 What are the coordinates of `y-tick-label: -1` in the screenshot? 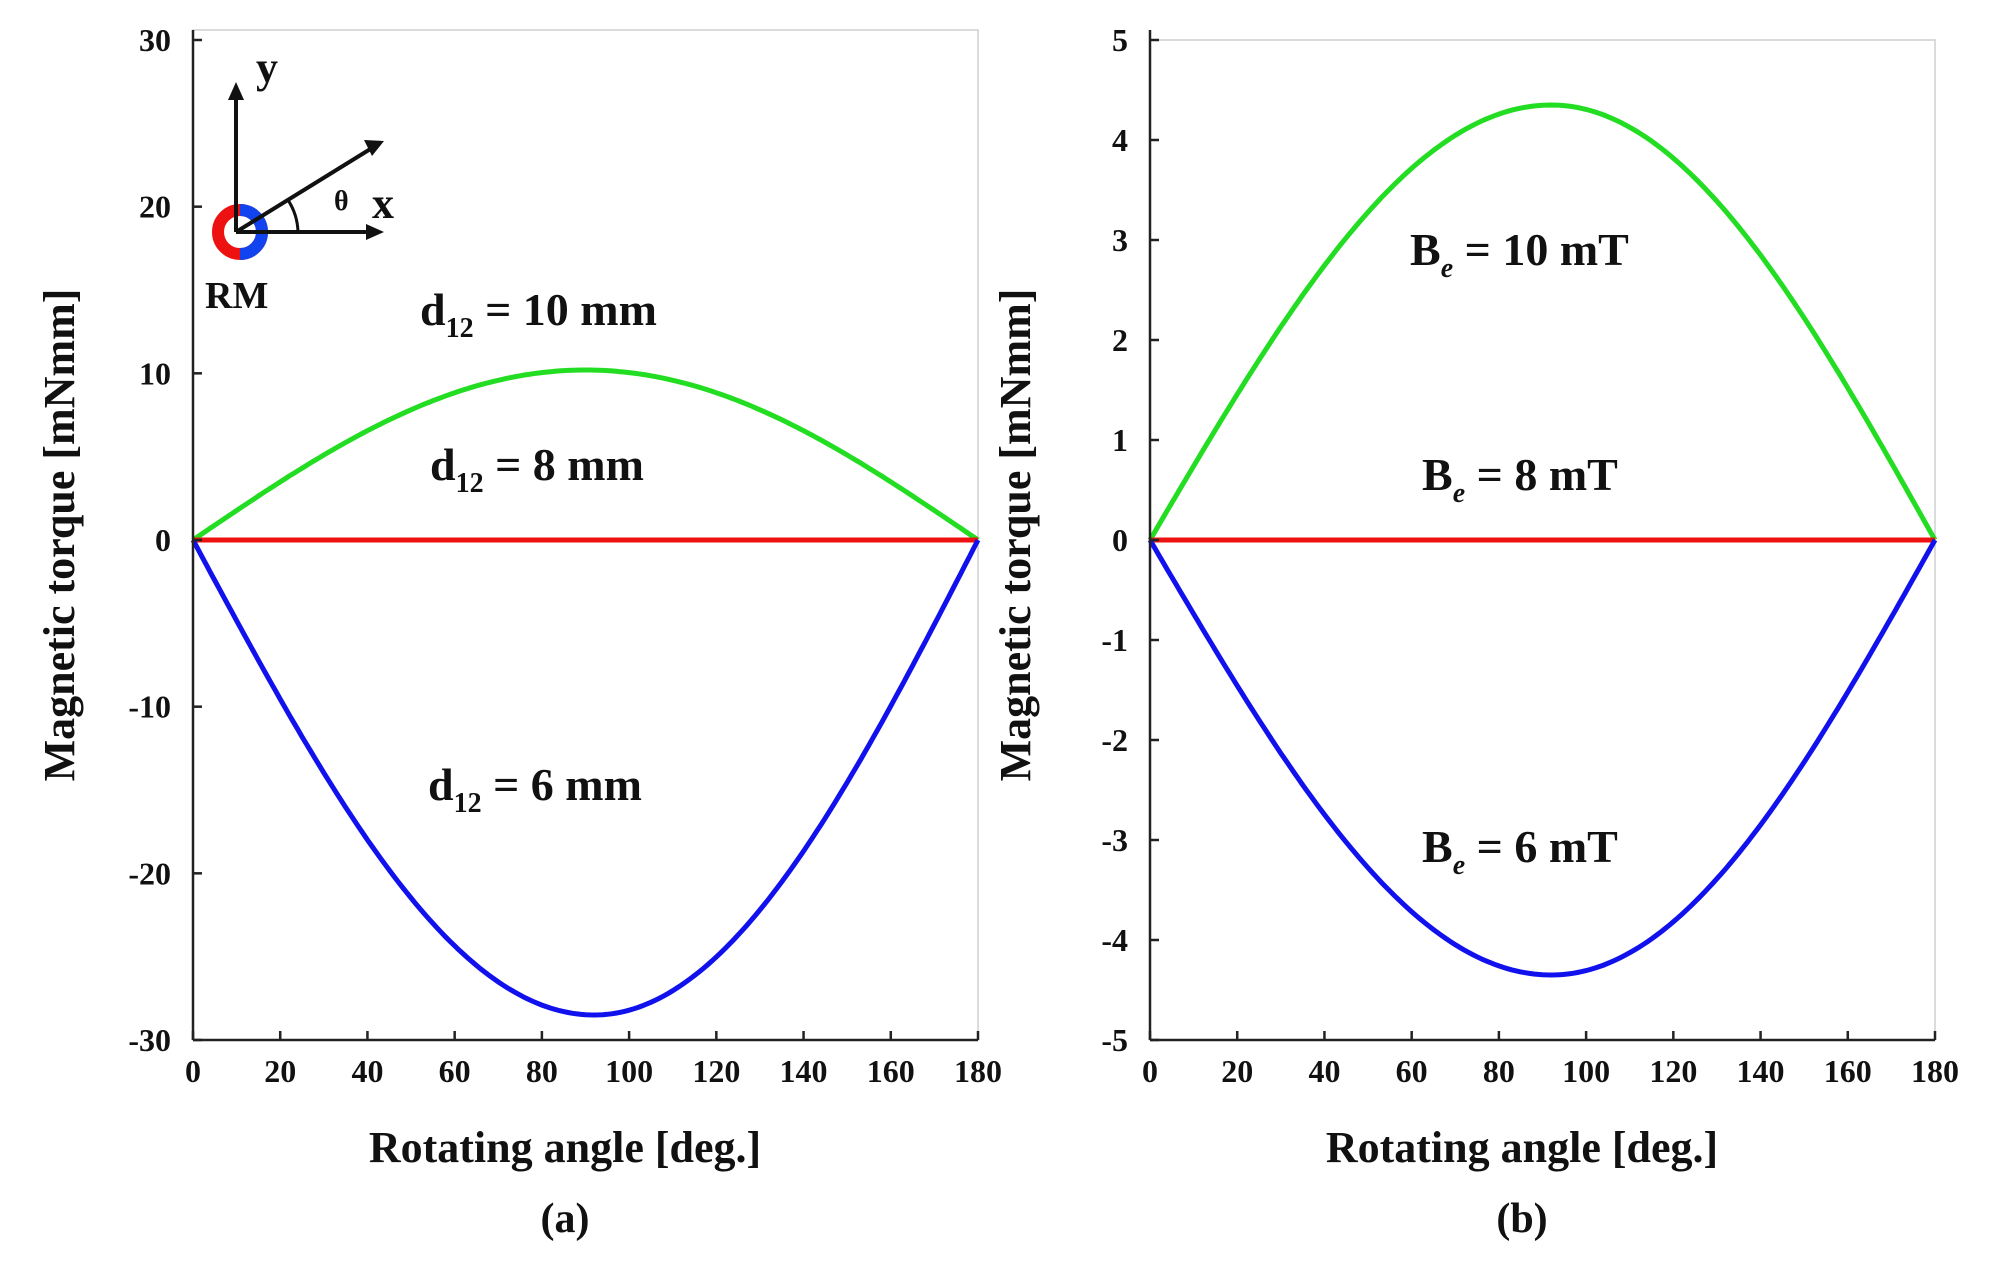 It's located at (1114, 640).